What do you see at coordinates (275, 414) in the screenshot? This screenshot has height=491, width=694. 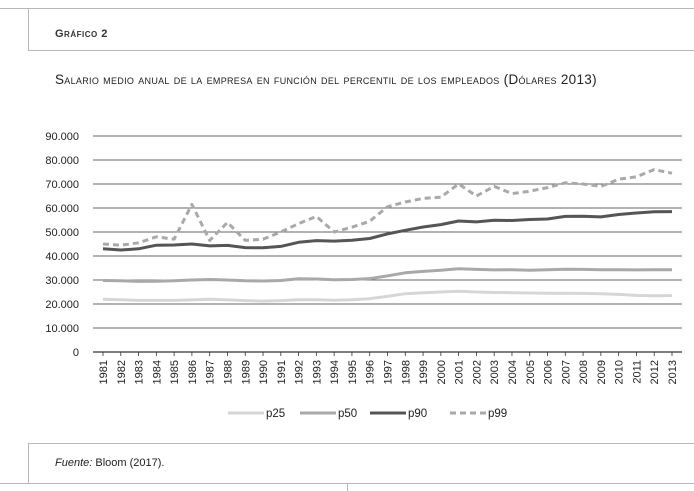 I see `legend-label-p25: p25` at bounding box center [275, 414].